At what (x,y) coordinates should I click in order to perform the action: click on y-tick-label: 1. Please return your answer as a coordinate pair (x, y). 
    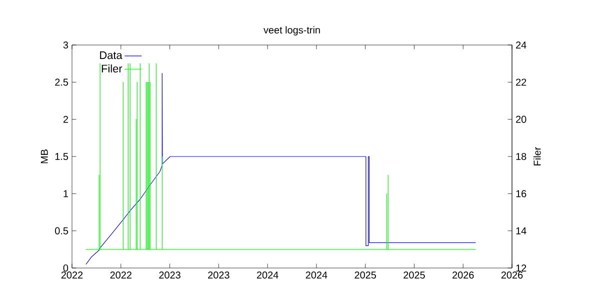
    Looking at the image, I should click on (66, 194).